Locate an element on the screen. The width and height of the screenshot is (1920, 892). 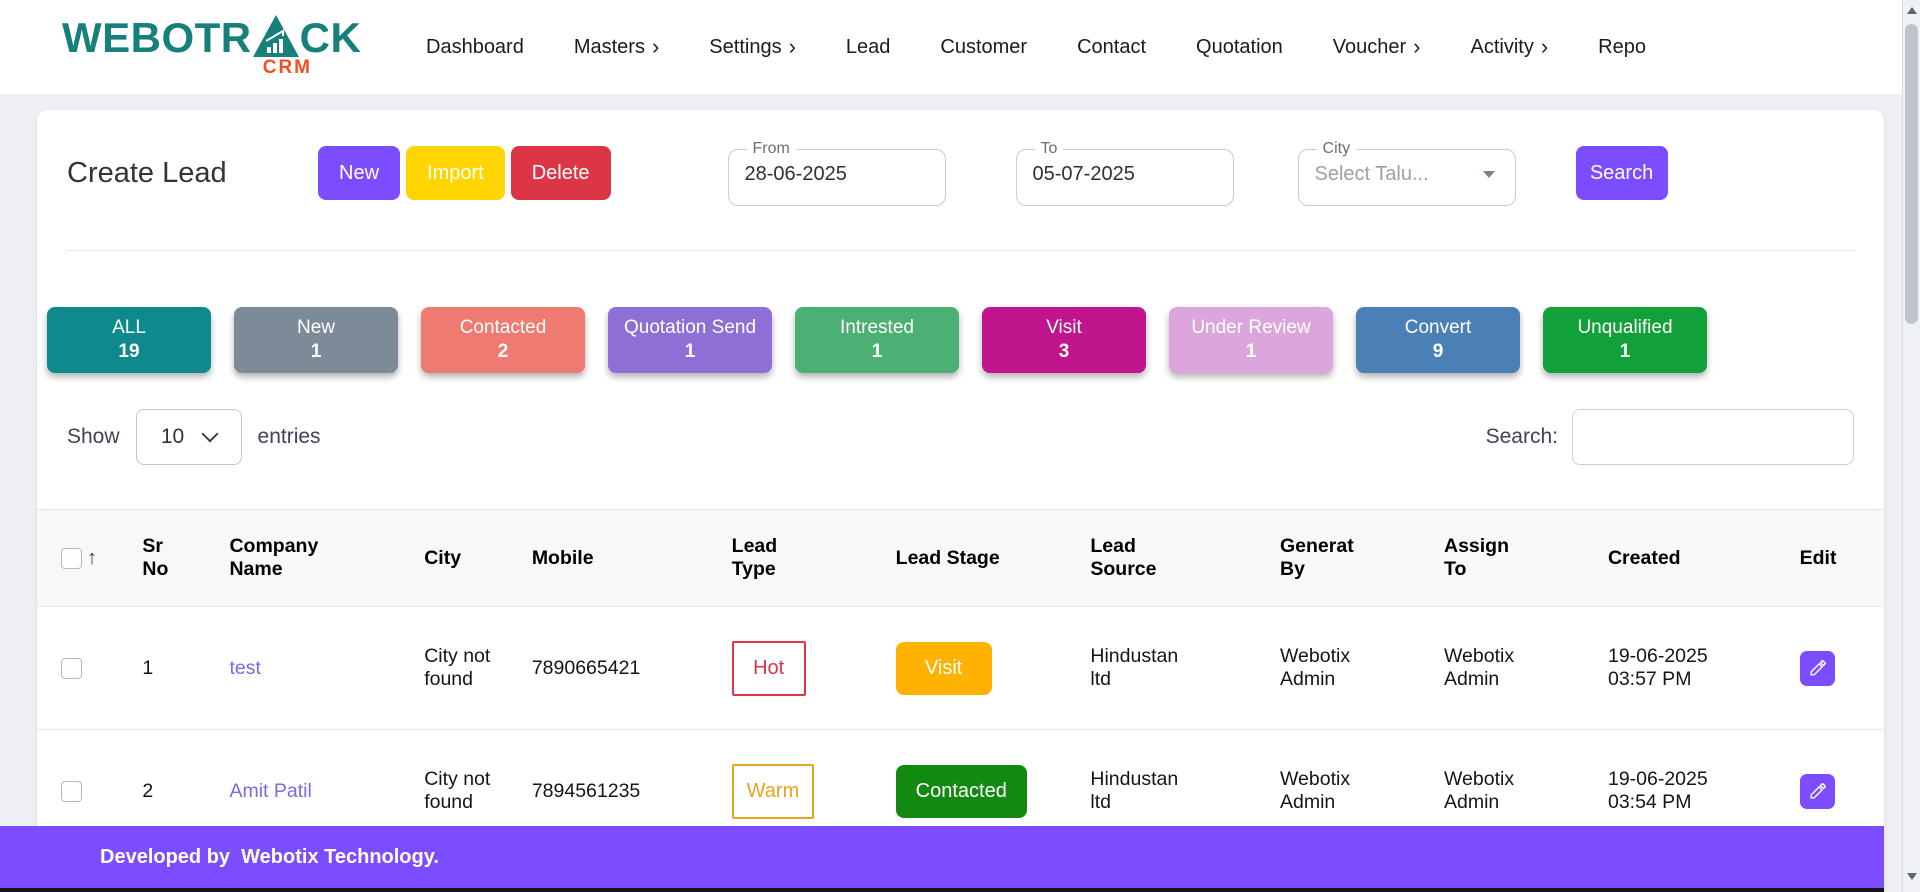
to-date-label: To is located at coordinates (1049, 148).